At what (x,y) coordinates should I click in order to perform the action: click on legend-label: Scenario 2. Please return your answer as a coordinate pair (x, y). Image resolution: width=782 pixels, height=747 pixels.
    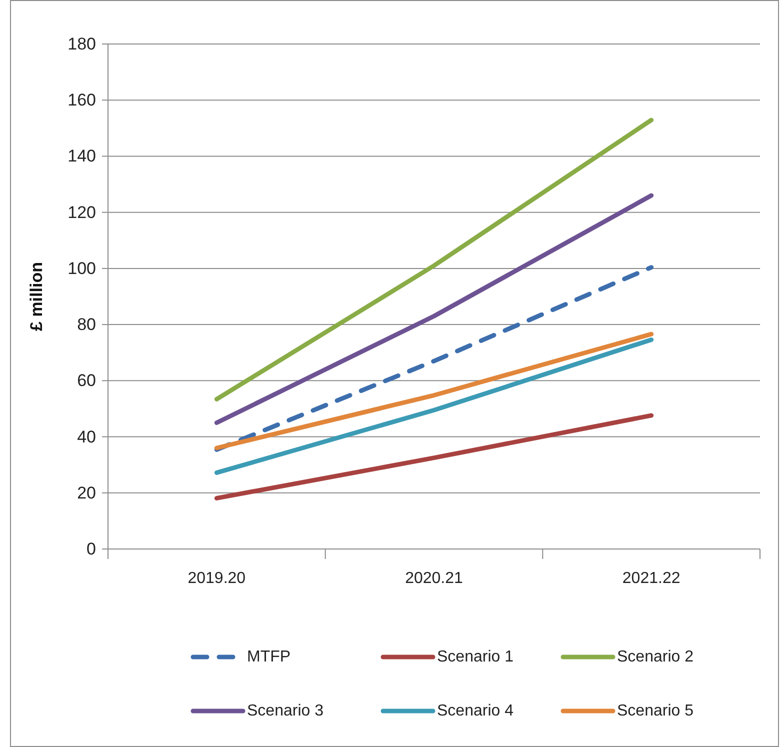
    Looking at the image, I should click on (655, 657).